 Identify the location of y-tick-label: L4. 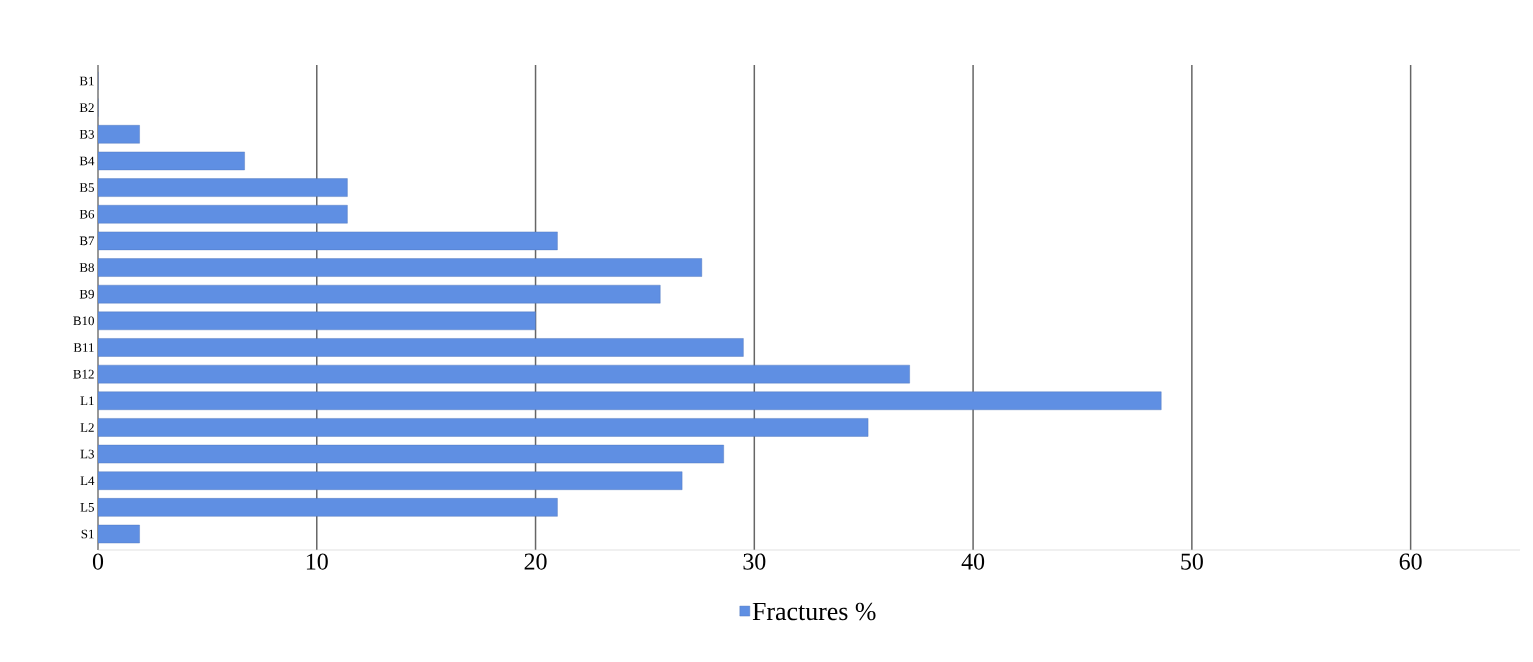
(87, 480).